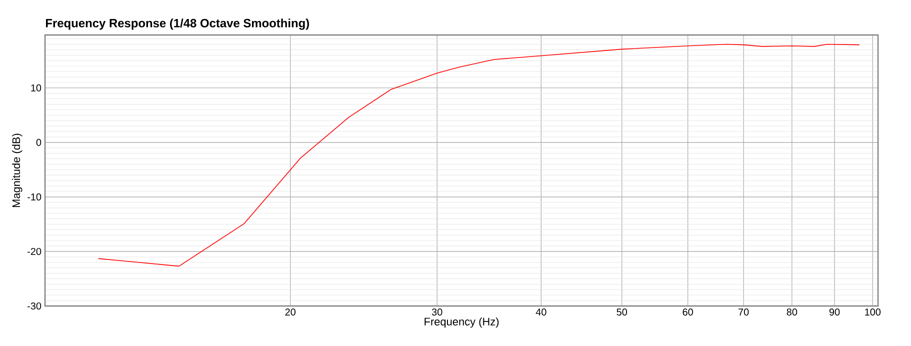 Image resolution: width=911 pixels, height=346 pixels. I want to click on x-tick-label: 100, so click(873, 312).